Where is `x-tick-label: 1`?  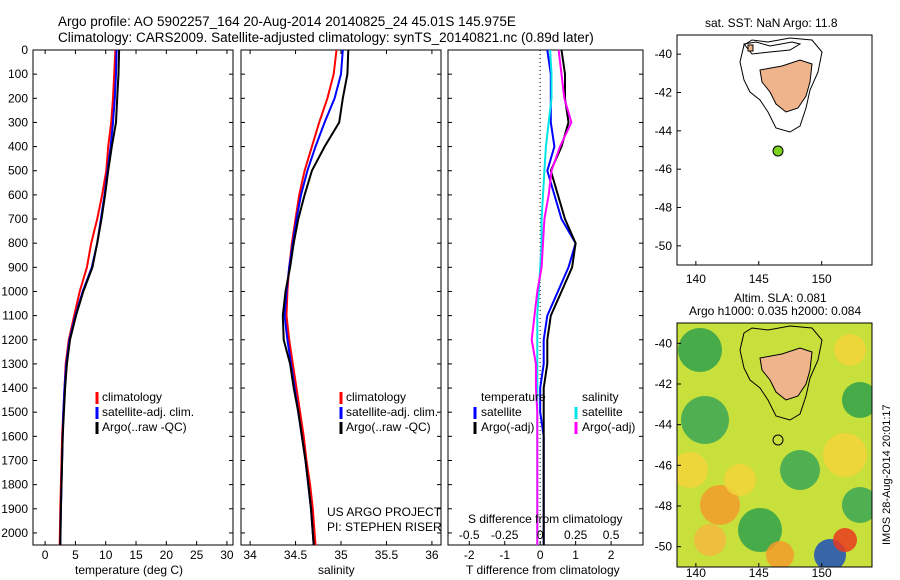
x-tick-label: 1 is located at coordinates (575, 555).